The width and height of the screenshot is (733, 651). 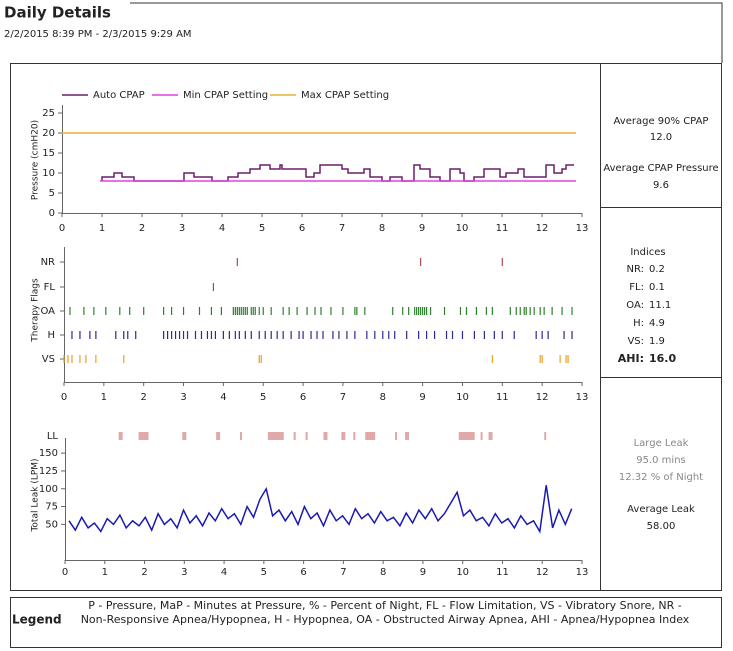 What do you see at coordinates (36, 495) in the screenshot?
I see `y-axis-label: Total Leak (LPM)` at bounding box center [36, 495].